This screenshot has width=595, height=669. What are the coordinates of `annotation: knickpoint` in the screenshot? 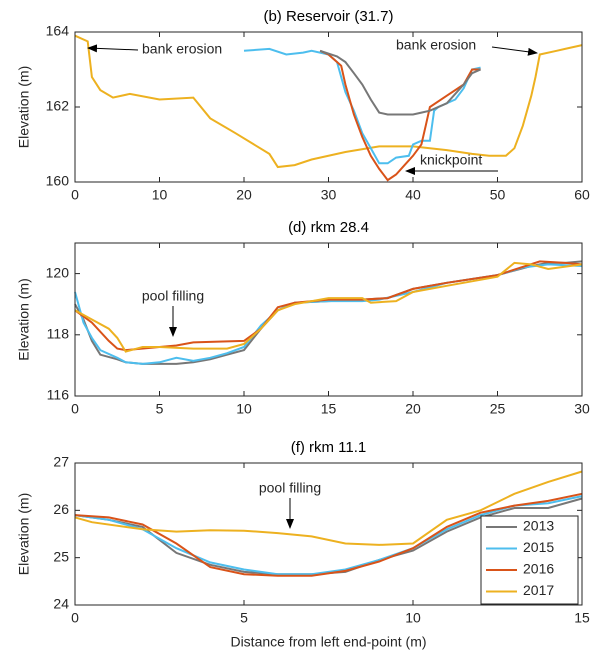 It's located at (451, 160).